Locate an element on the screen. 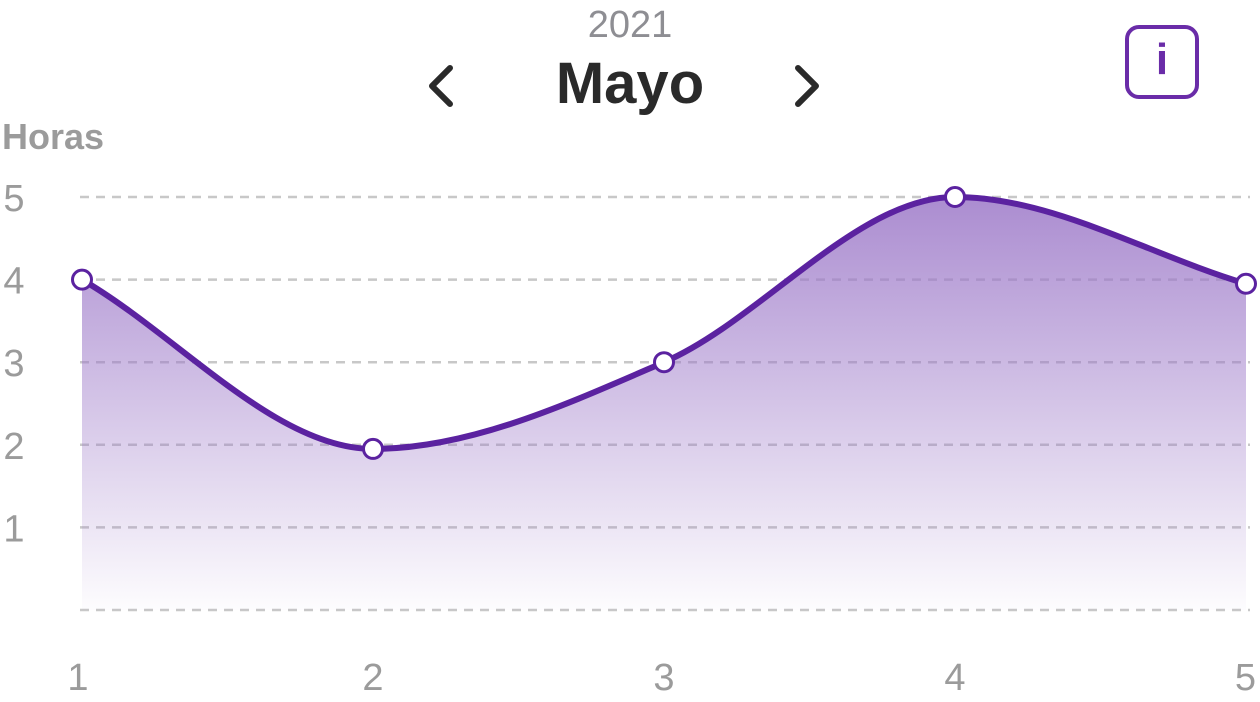 Image resolution: width=1260 pixels, height=702 pixels. x-tick-label: 3 is located at coordinates (663, 678).